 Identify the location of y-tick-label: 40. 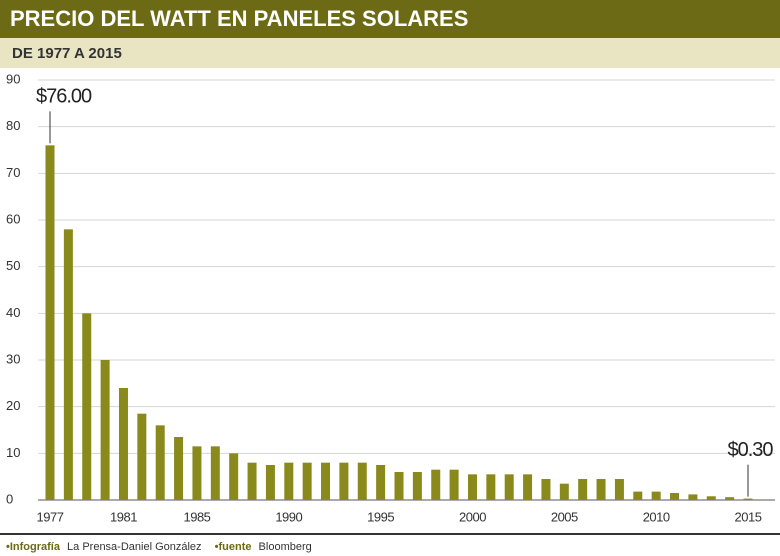
(13, 312).